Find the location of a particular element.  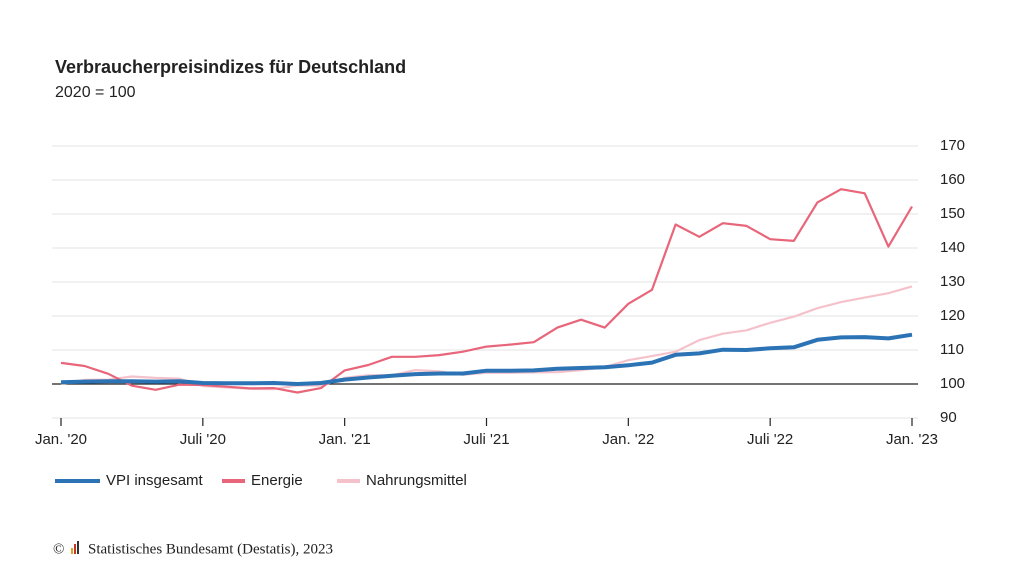

chart-subtitle: 2020 = 100 is located at coordinates (95, 92).